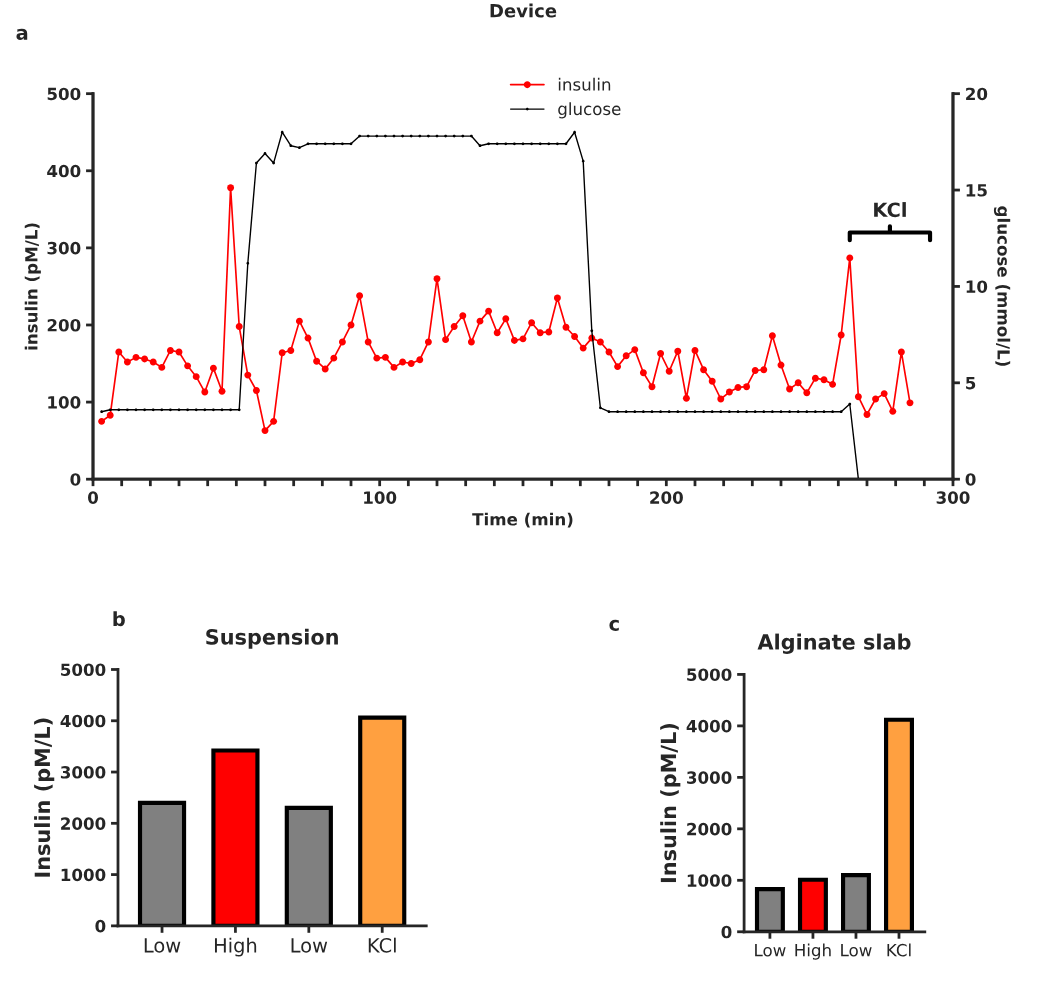 This screenshot has width=1063, height=986. Describe the element at coordinates (64, 402) in the screenshot. I see `y-tick-label: 100` at that location.